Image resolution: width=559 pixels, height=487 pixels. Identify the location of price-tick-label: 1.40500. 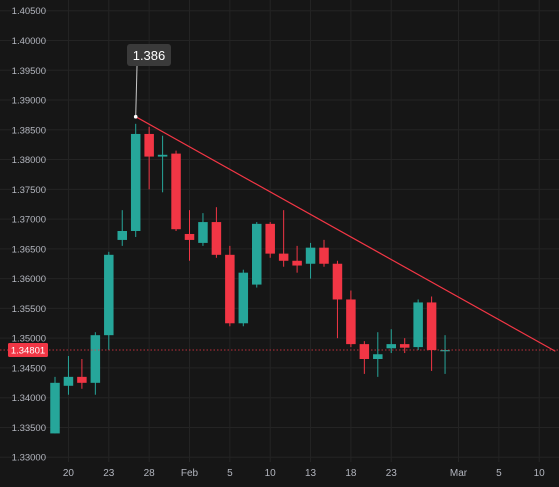
(29, 11).